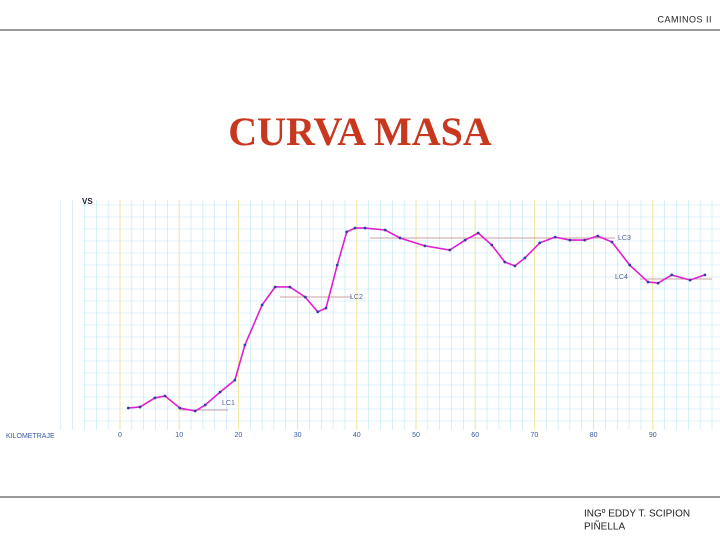  I want to click on x-tick-label: 60, so click(475, 435).